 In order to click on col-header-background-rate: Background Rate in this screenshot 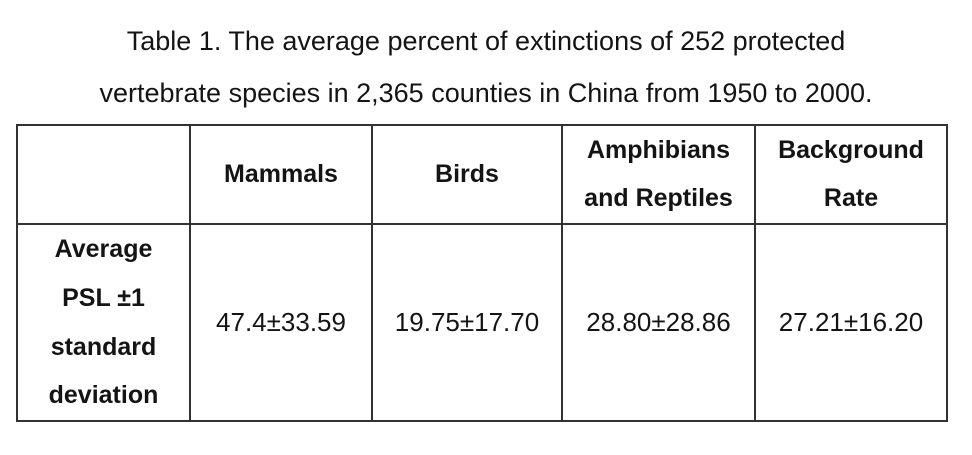, I will do `click(851, 175)`.